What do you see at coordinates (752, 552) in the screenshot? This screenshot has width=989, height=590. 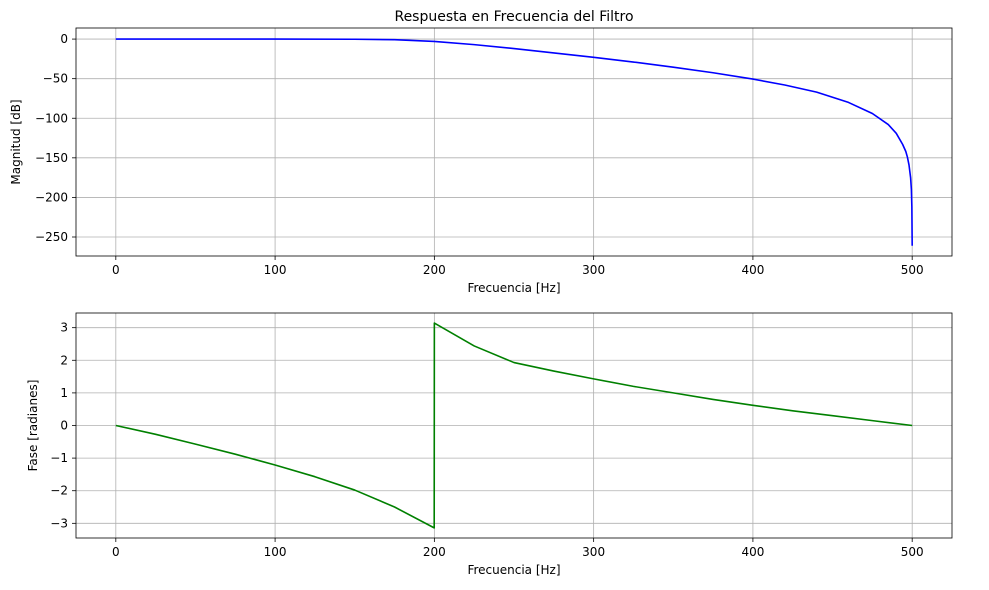 I see `phase-x-tick-label: 400` at bounding box center [752, 552].